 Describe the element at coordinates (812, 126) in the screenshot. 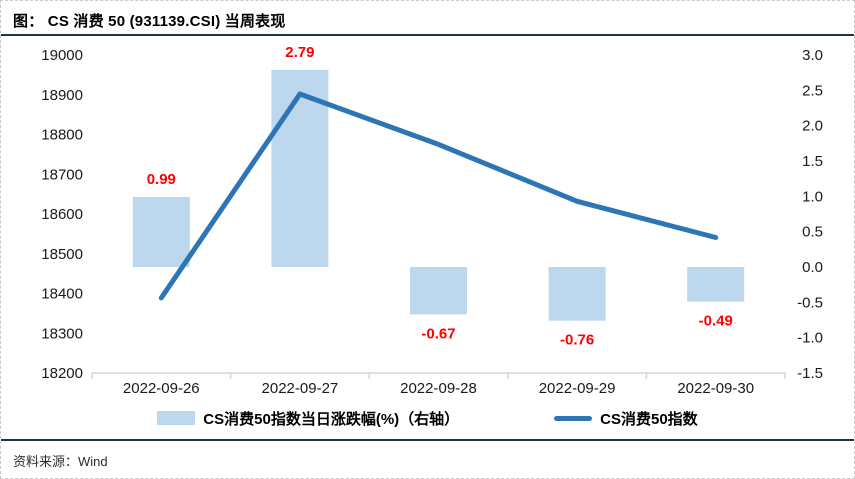

I see `right-axis-tick-label: 2.0` at that location.